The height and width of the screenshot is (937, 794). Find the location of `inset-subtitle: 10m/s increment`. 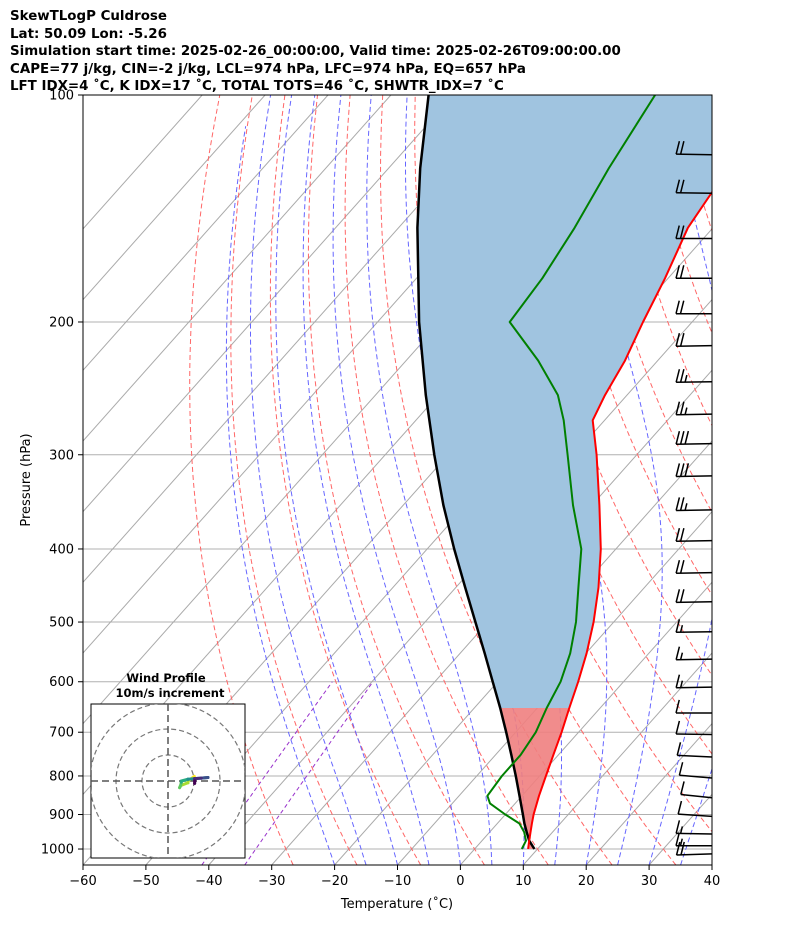

inset-subtitle: 10m/s increment is located at coordinates (170, 693).